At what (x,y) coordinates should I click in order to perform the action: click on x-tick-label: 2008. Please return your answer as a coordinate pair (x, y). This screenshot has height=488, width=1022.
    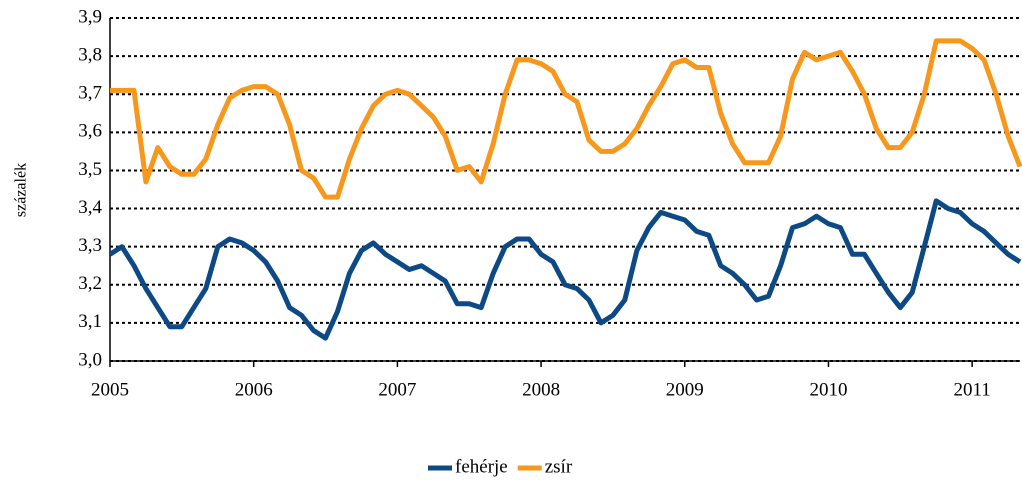
    Looking at the image, I should click on (541, 389).